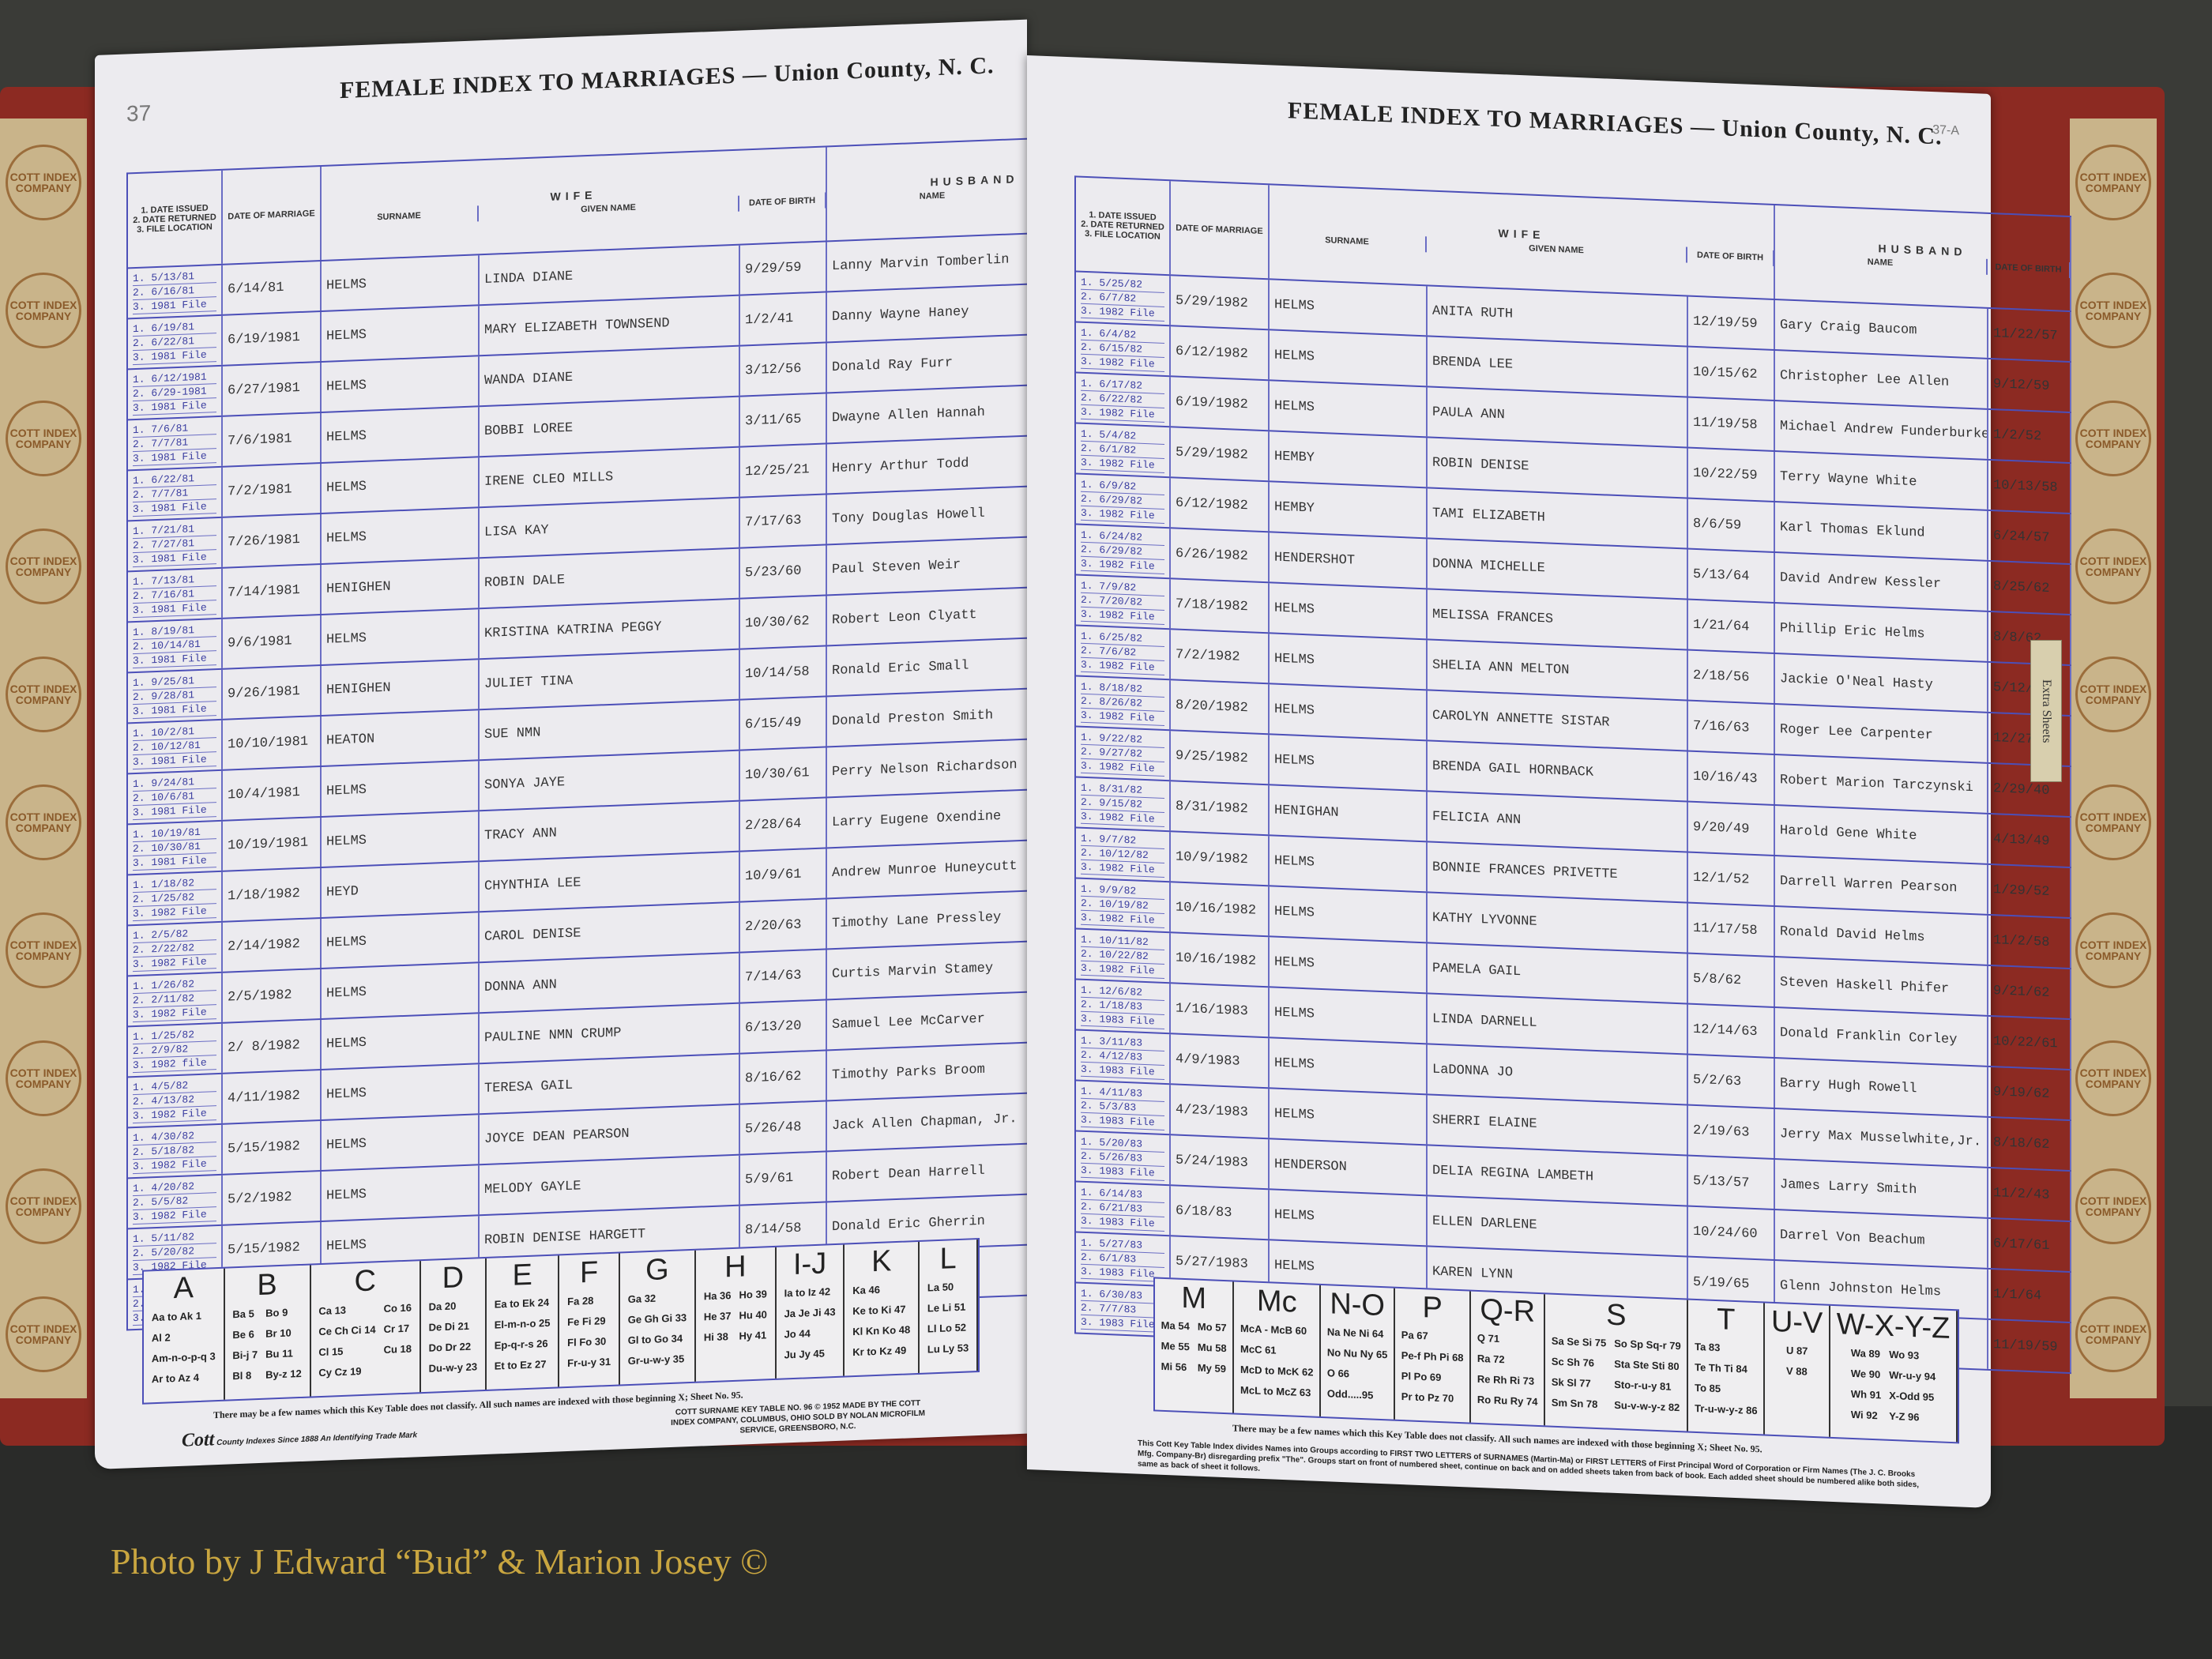 The height and width of the screenshot is (1659, 2212). What do you see at coordinates (347, 1331) in the screenshot?
I see `key-entry: Ce Ch Ci 14` at bounding box center [347, 1331].